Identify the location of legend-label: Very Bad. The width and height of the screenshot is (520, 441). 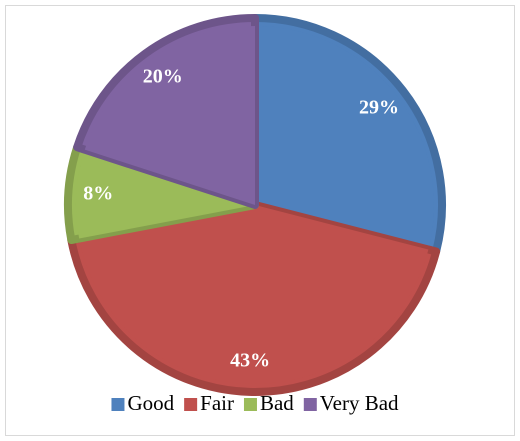
(359, 403).